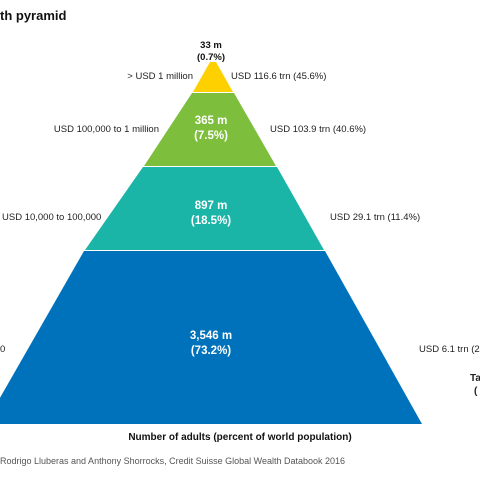 Image resolution: width=480 pixels, height=480 pixels. What do you see at coordinates (211, 214) in the screenshot?
I see `tier-middle-count: 897 m (18.5%)` at bounding box center [211, 214].